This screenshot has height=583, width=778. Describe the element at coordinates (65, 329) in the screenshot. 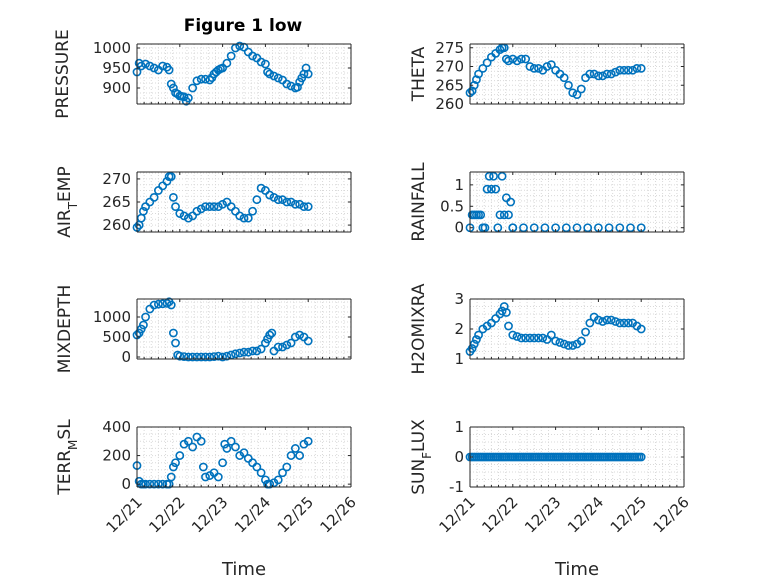

I see `y-axis-label: MIXDEPTH` at that location.